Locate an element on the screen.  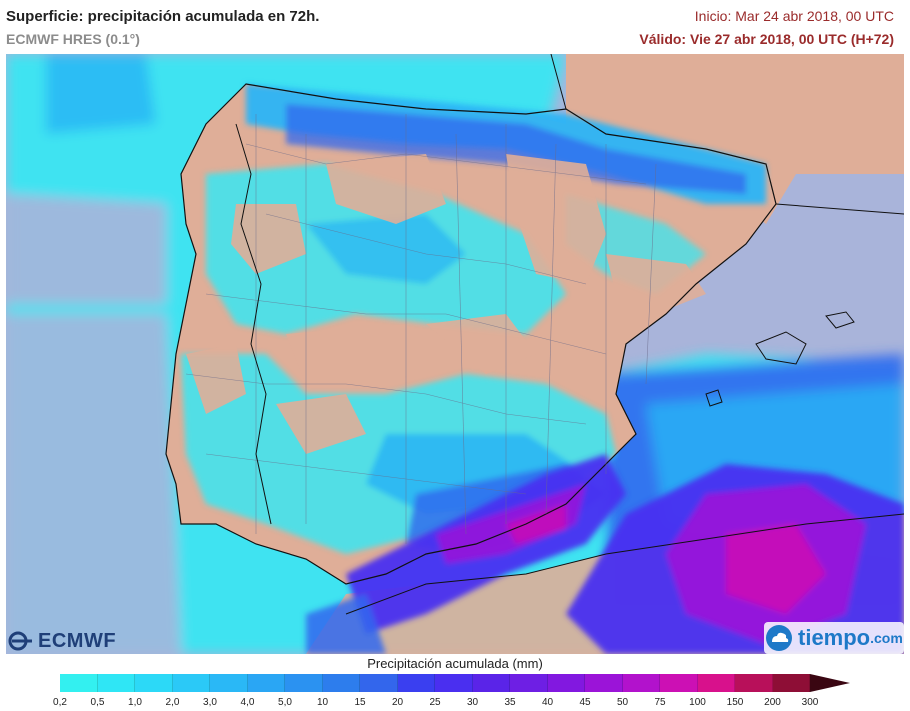
legend-label: 150 is located at coordinates (735, 702).